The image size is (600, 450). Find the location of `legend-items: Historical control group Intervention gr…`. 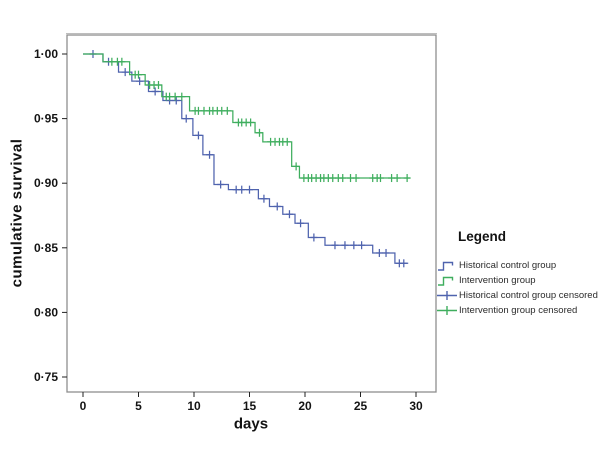

legend-items: Historical control group Intervention gr… is located at coordinates (517, 287).